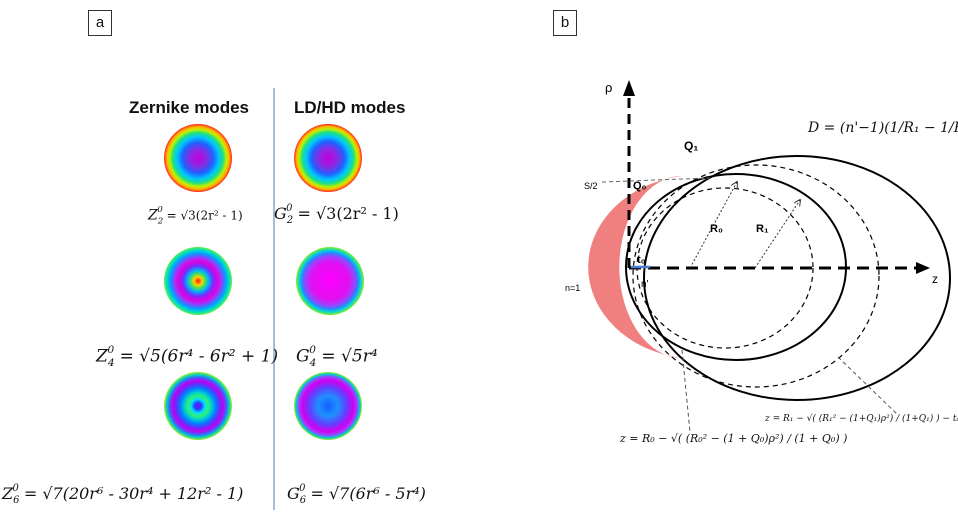 The image size is (958, 514). What do you see at coordinates (691, 146) in the screenshot?
I see `q1-label: Q₁` at bounding box center [691, 146].